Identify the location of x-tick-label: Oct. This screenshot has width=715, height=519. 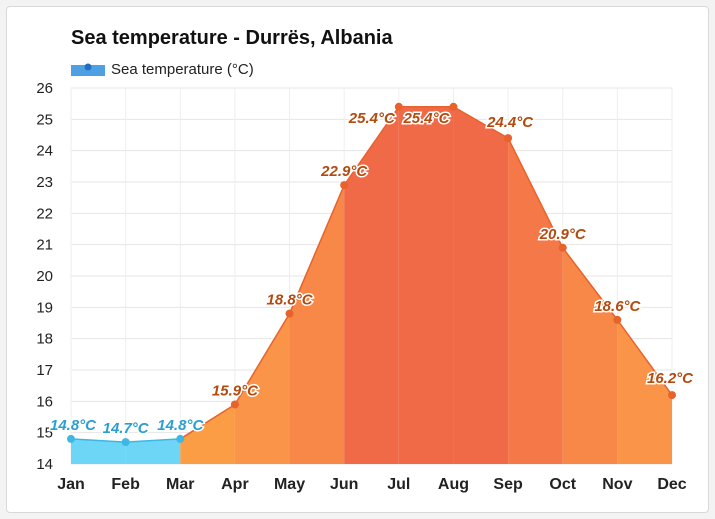
(562, 484).